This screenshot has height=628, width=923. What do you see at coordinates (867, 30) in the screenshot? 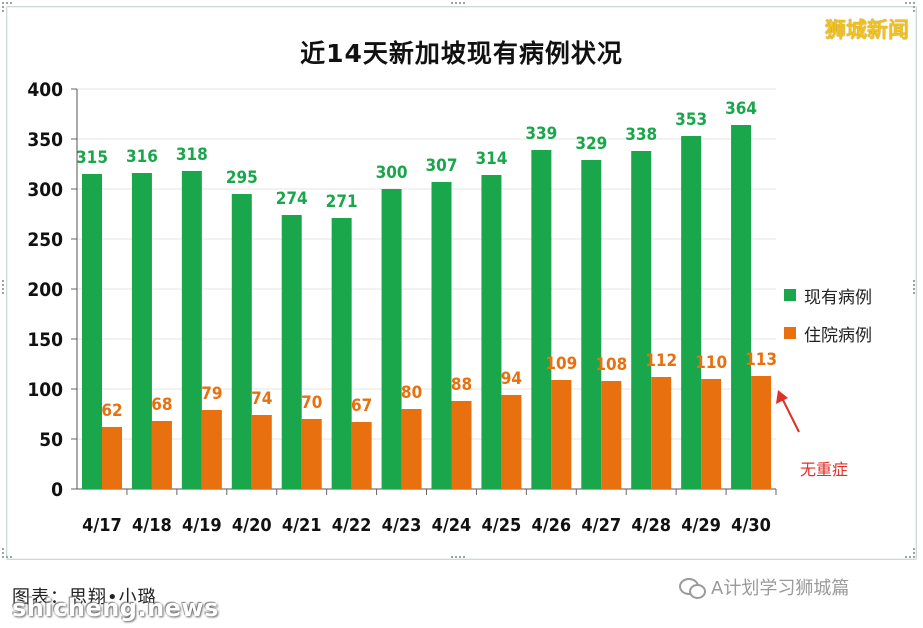
I see `brand-logo-text: 狮城新闻` at bounding box center [867, 30].